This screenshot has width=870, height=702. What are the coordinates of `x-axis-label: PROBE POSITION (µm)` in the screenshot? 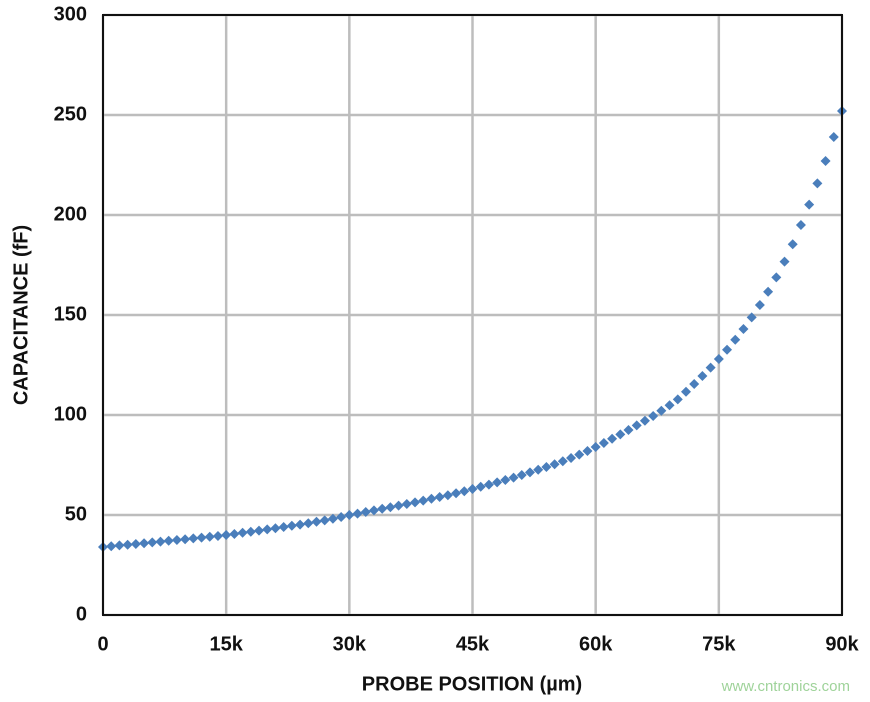 It's located at (472, 684).